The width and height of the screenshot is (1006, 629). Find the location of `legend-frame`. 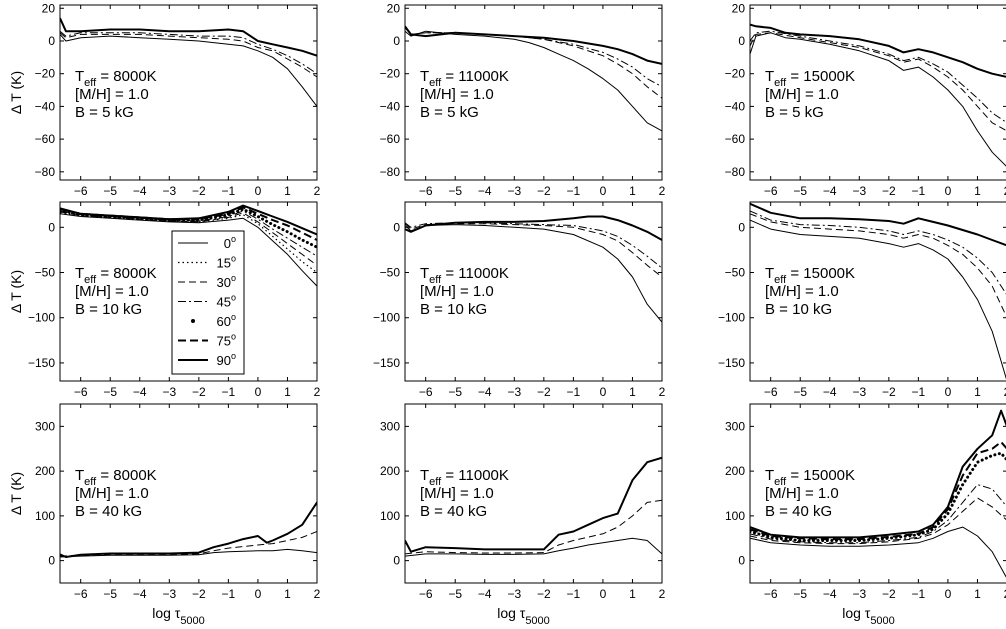

legend-frame is located at coordinates (208, 302).